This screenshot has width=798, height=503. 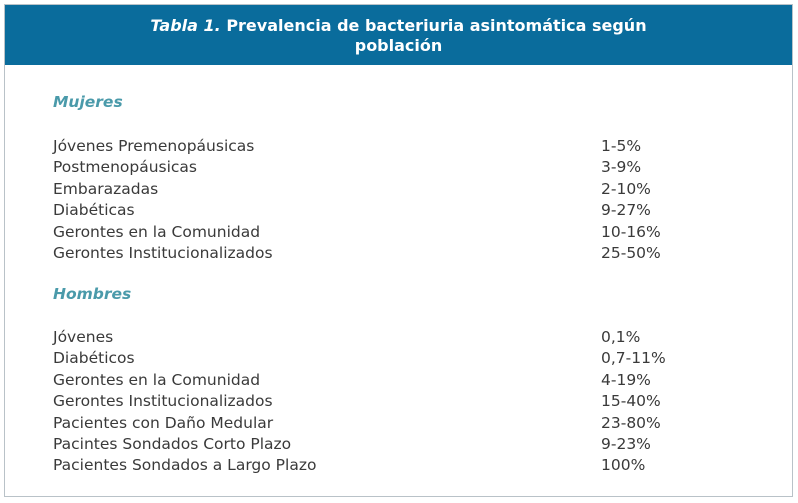 I want to click on prevalence-value: 23-80%, so click(x=631, y=422).